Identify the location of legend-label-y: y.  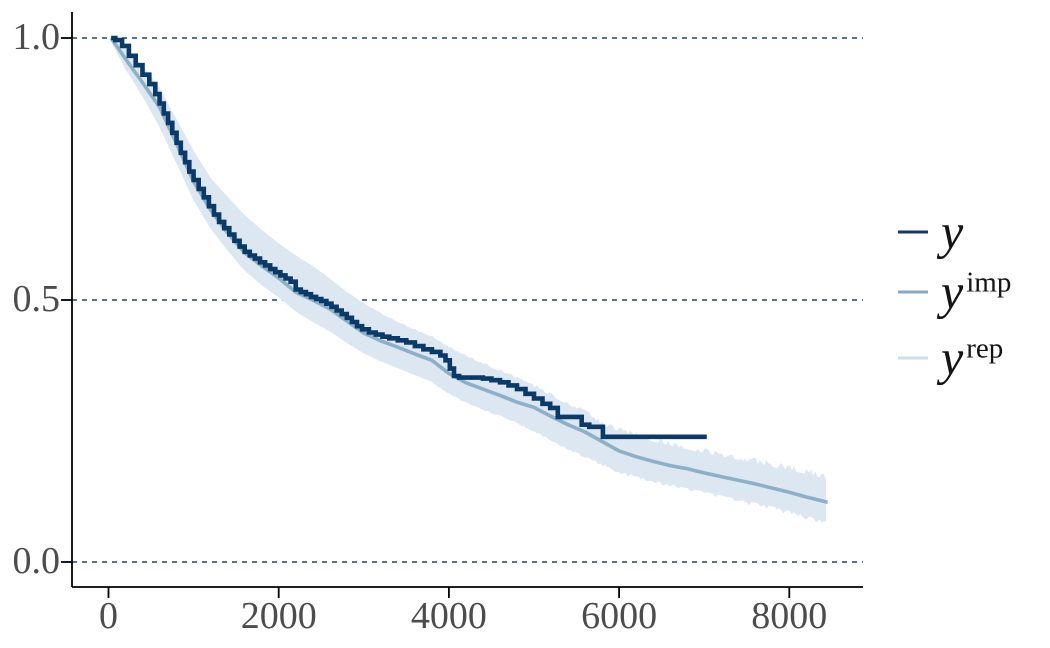
(952, 231).